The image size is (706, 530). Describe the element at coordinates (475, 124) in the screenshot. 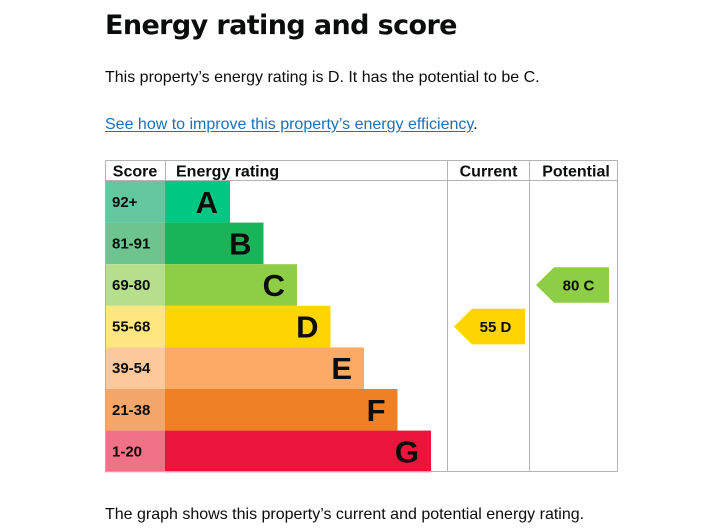

I see `link-suffix: .` at that location.